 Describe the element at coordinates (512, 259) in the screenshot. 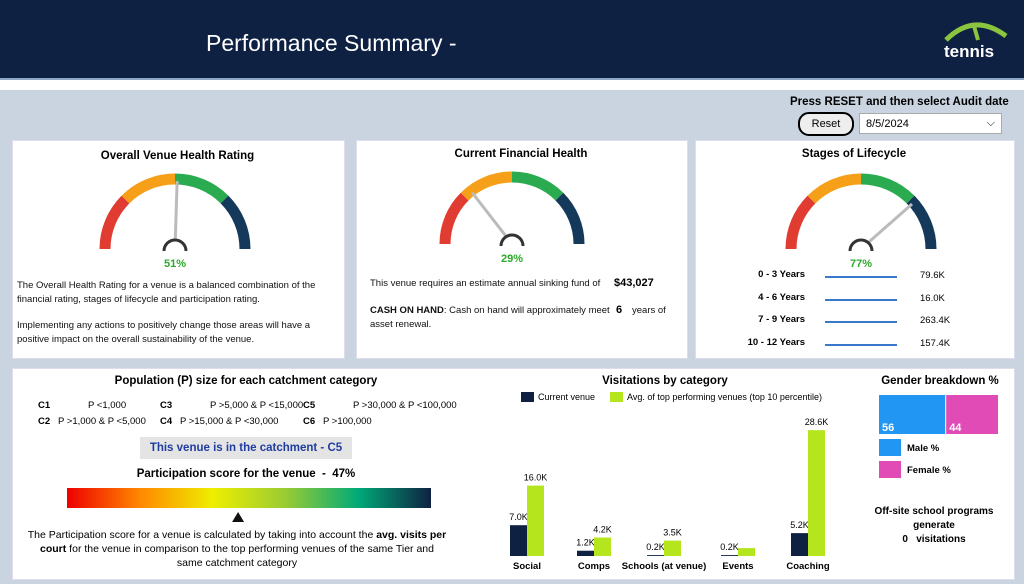

I see `gauge-value: 29%` at that location.